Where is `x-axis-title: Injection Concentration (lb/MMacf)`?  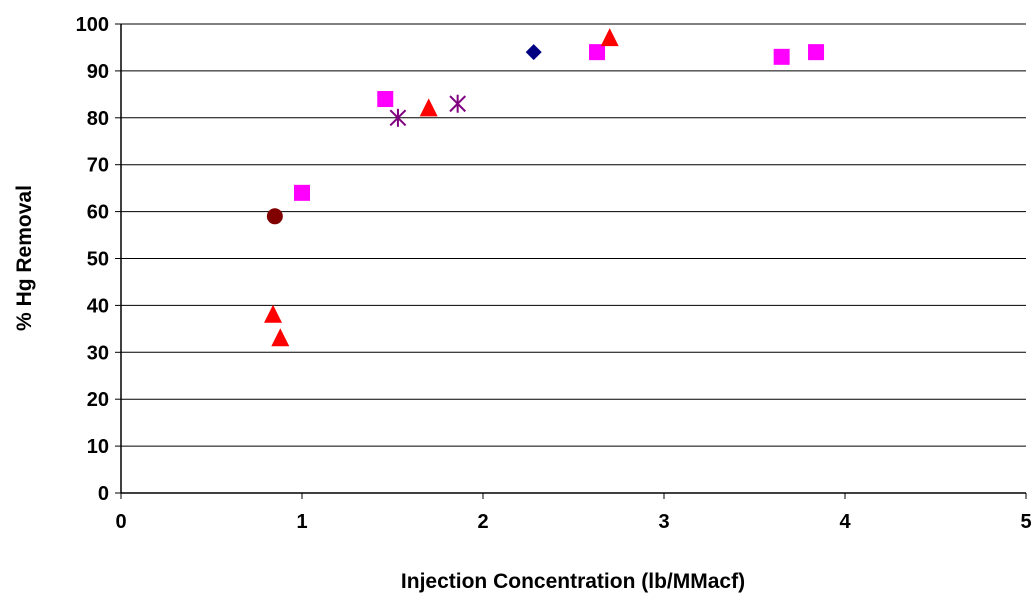
x-axis-title: Injection Concentration (lb/MMacf) is located at coordinates (573, 581).